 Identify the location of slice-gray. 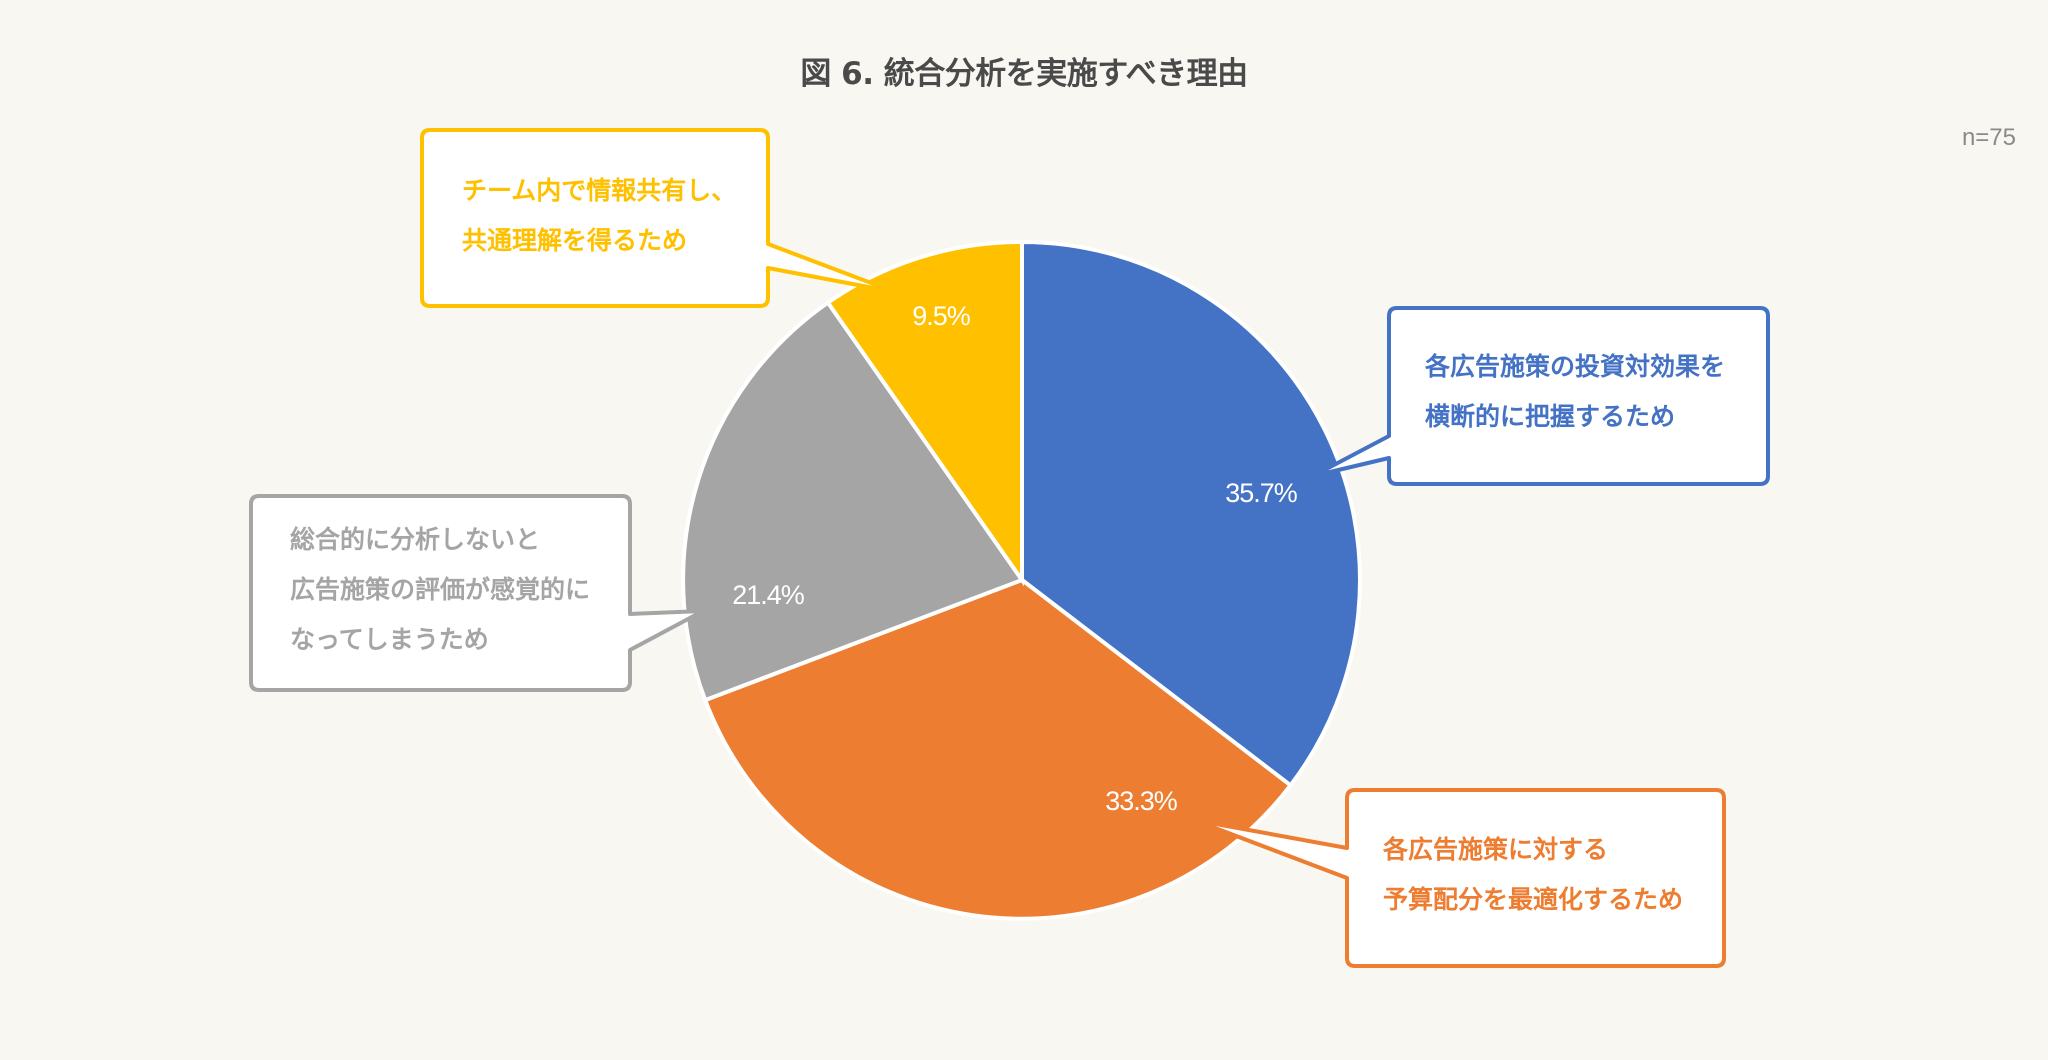
(853, 501).